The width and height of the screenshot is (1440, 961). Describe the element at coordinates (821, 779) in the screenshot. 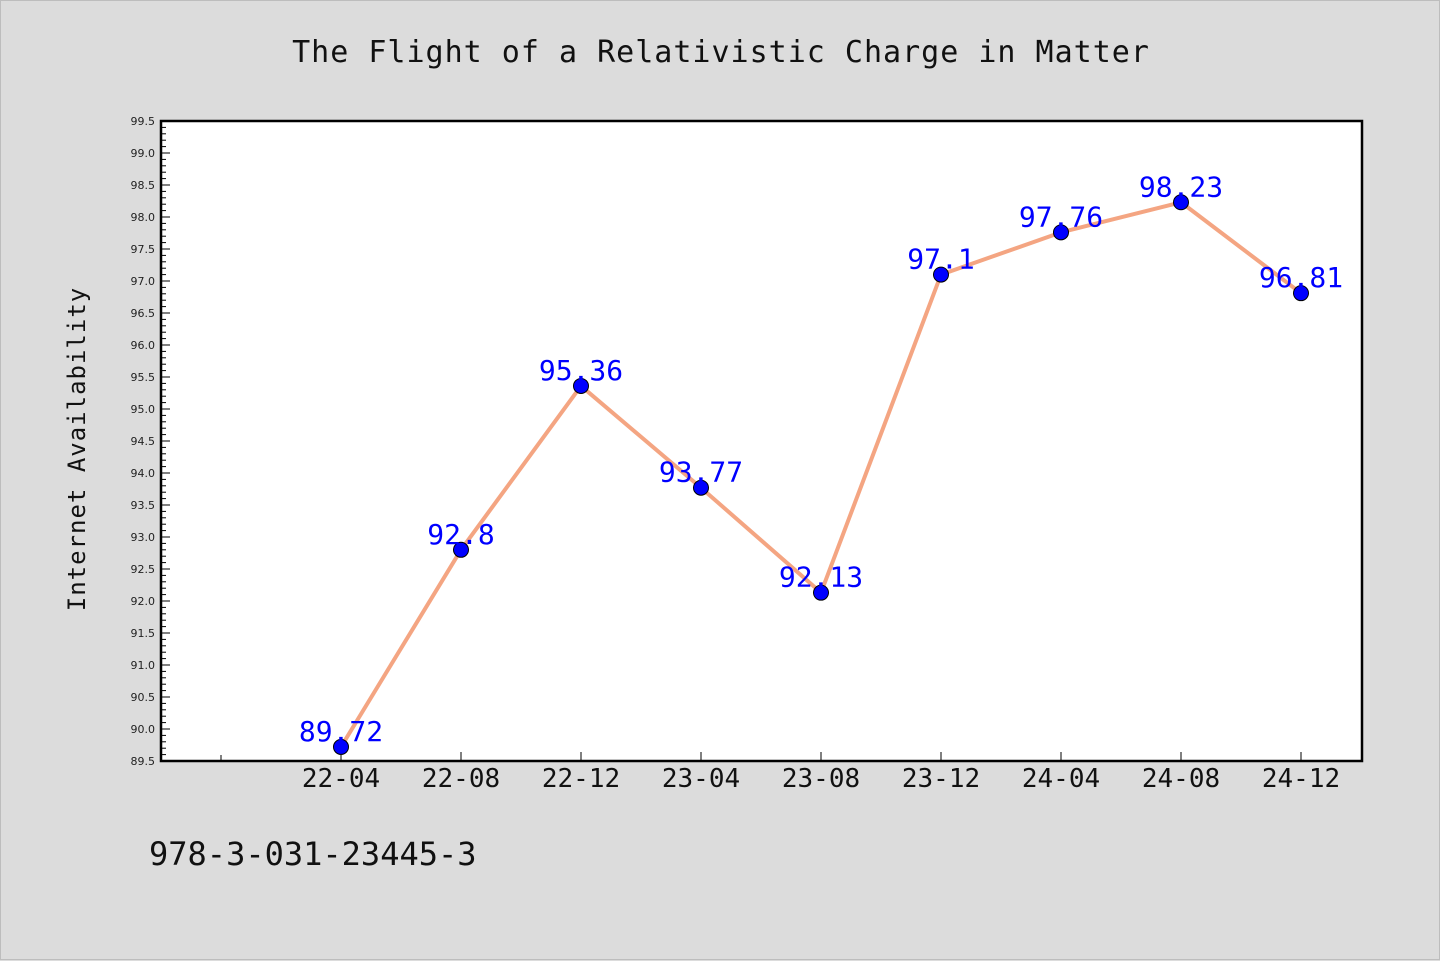

I see `x-tick-label: 23-08` at that location.